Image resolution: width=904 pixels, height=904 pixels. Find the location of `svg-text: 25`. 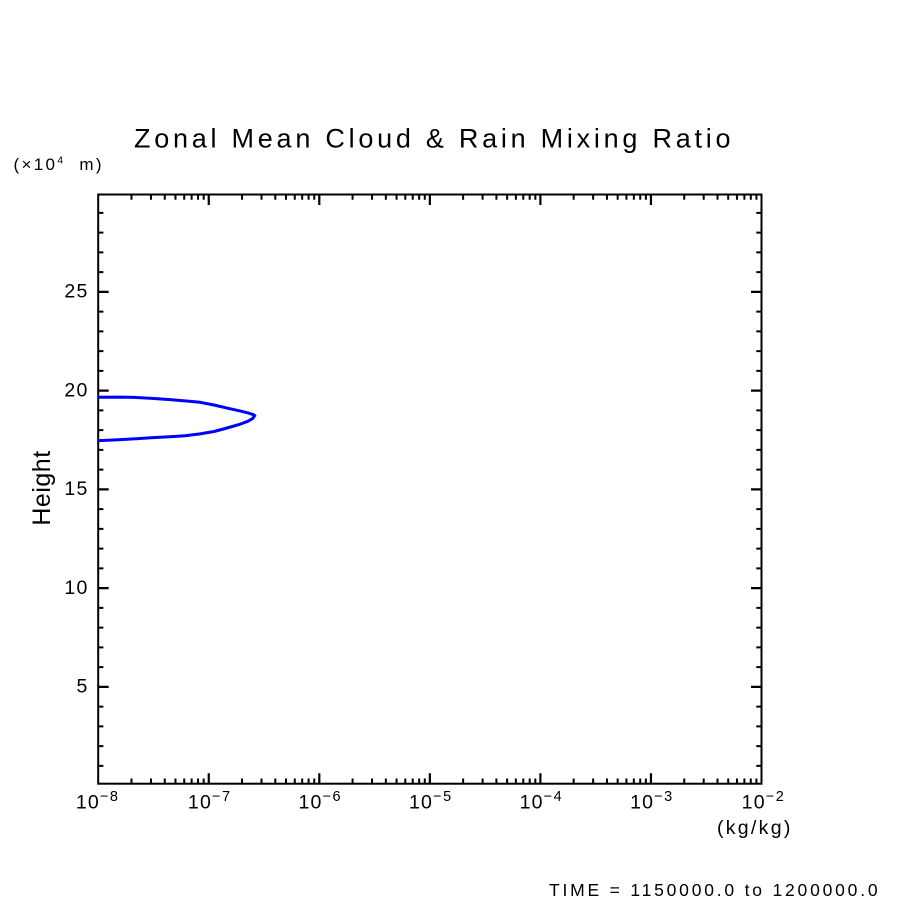

svg-text: 25 is located at coordinates (76, 292).